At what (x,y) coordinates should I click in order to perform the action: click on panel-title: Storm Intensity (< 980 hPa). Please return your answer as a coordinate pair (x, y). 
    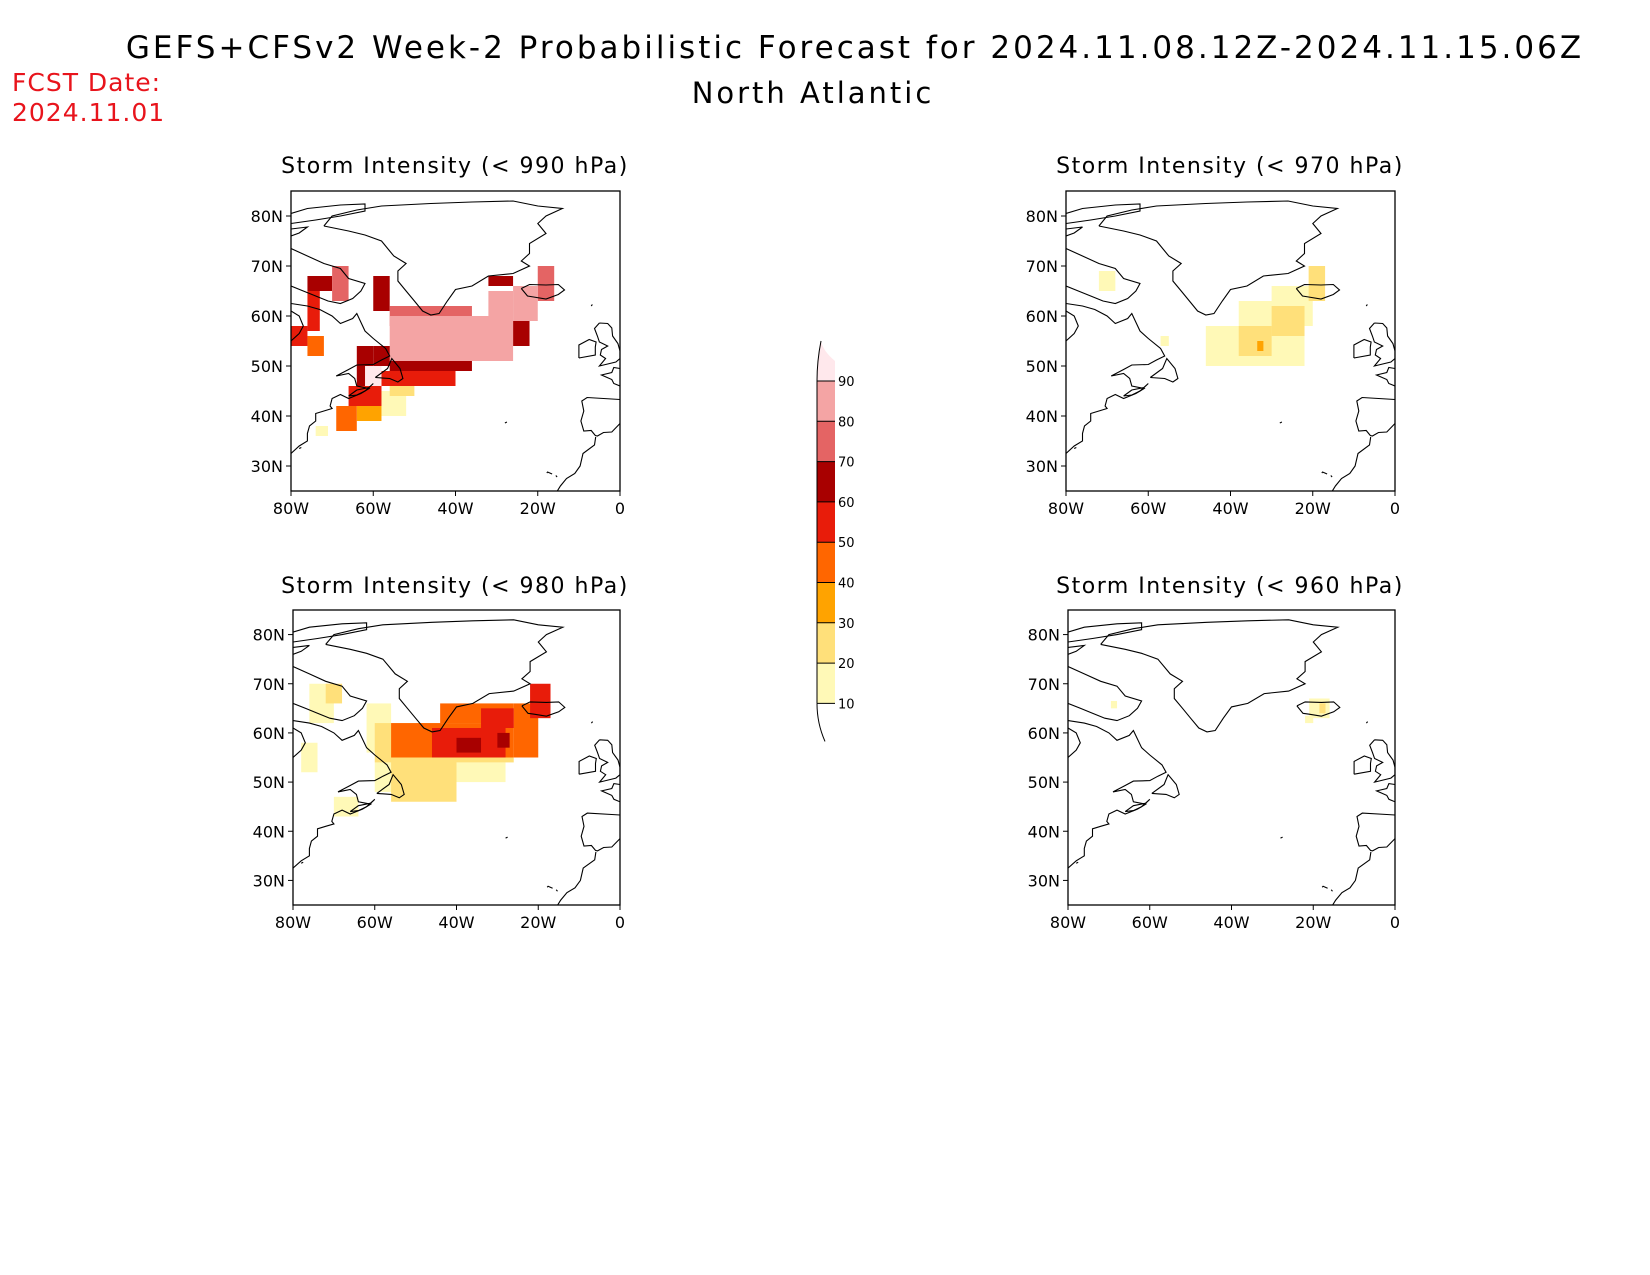
    Looking at the image, I should click on (455, 586).